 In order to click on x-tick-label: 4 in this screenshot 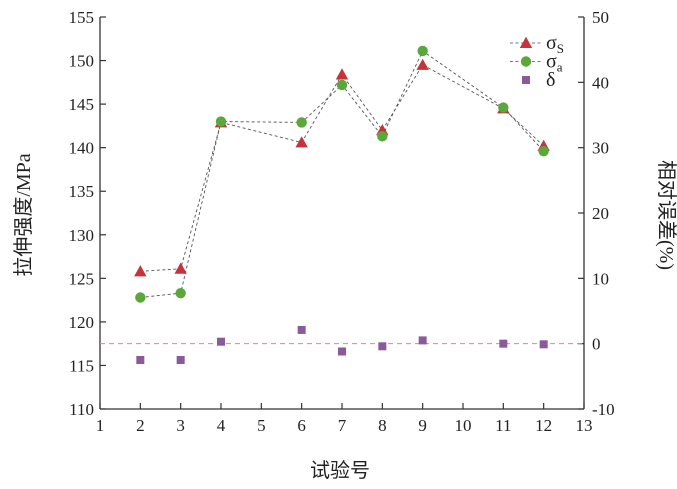, I will do `click(221, 425)`.